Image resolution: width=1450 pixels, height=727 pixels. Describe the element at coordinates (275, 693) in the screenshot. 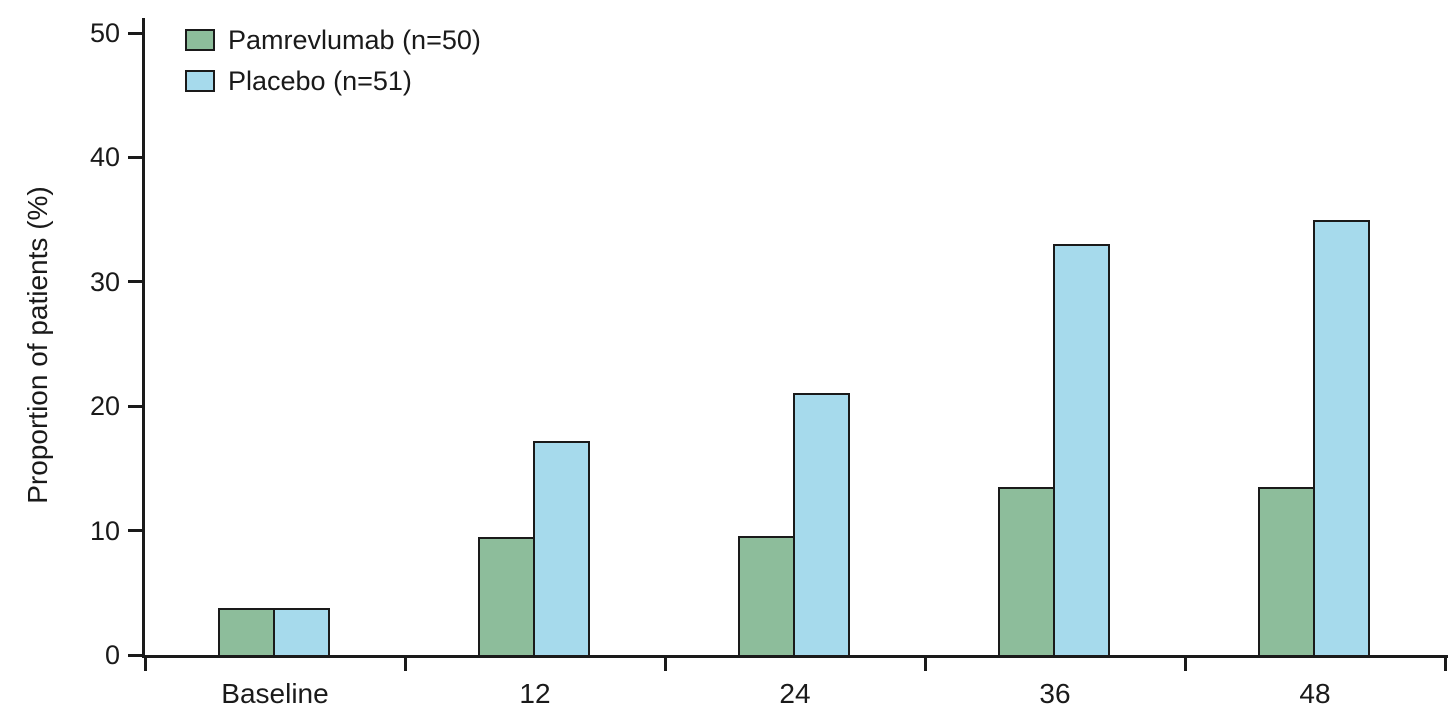

I see `x-category-label-baseline: Baseline` at that location.